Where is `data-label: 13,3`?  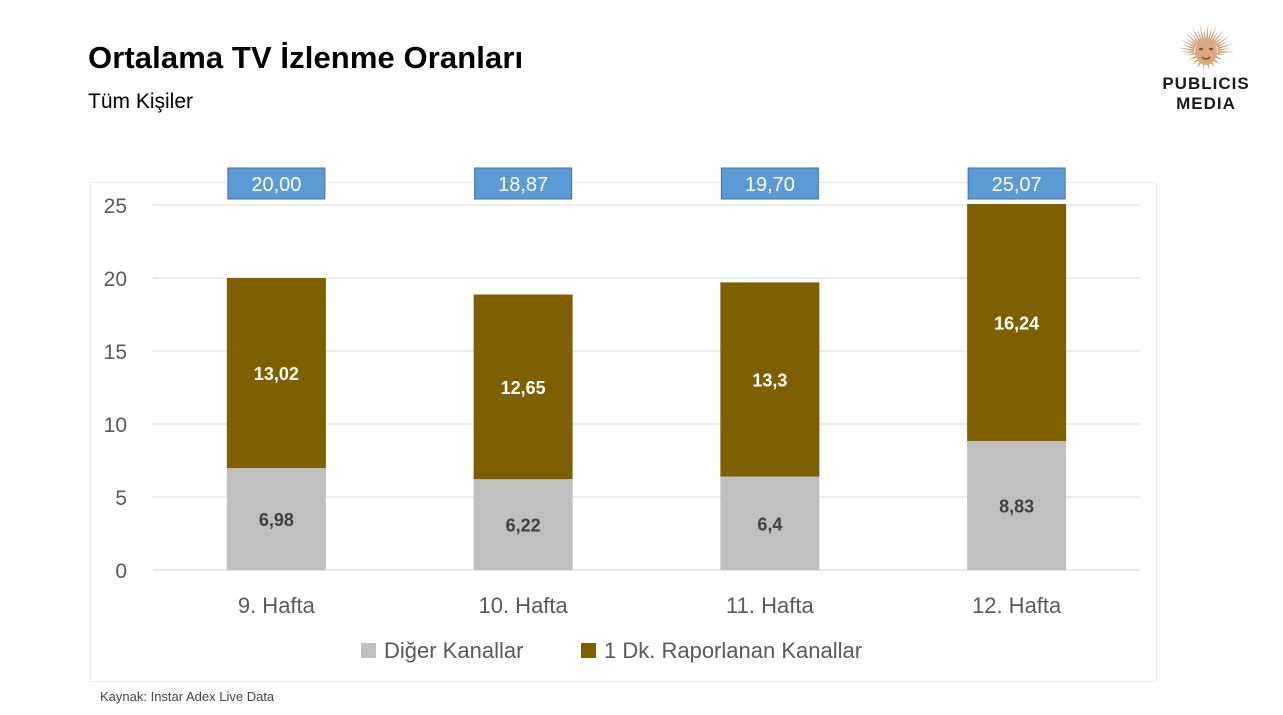
data-label: 13,3 is located at coordinates (769, 380).